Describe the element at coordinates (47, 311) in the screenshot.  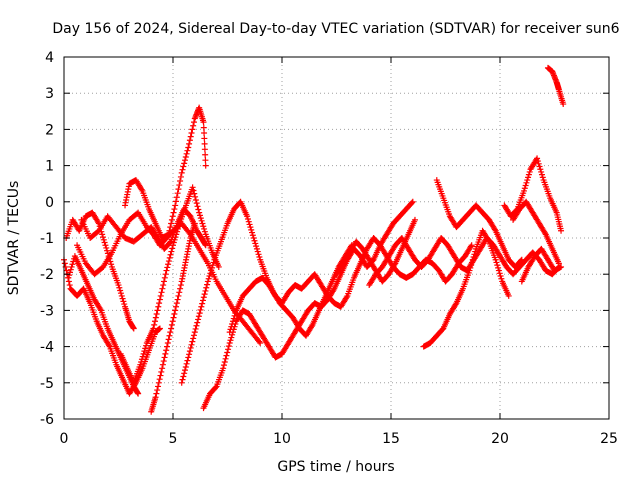
I see `y-tick-label: -3` at that location.